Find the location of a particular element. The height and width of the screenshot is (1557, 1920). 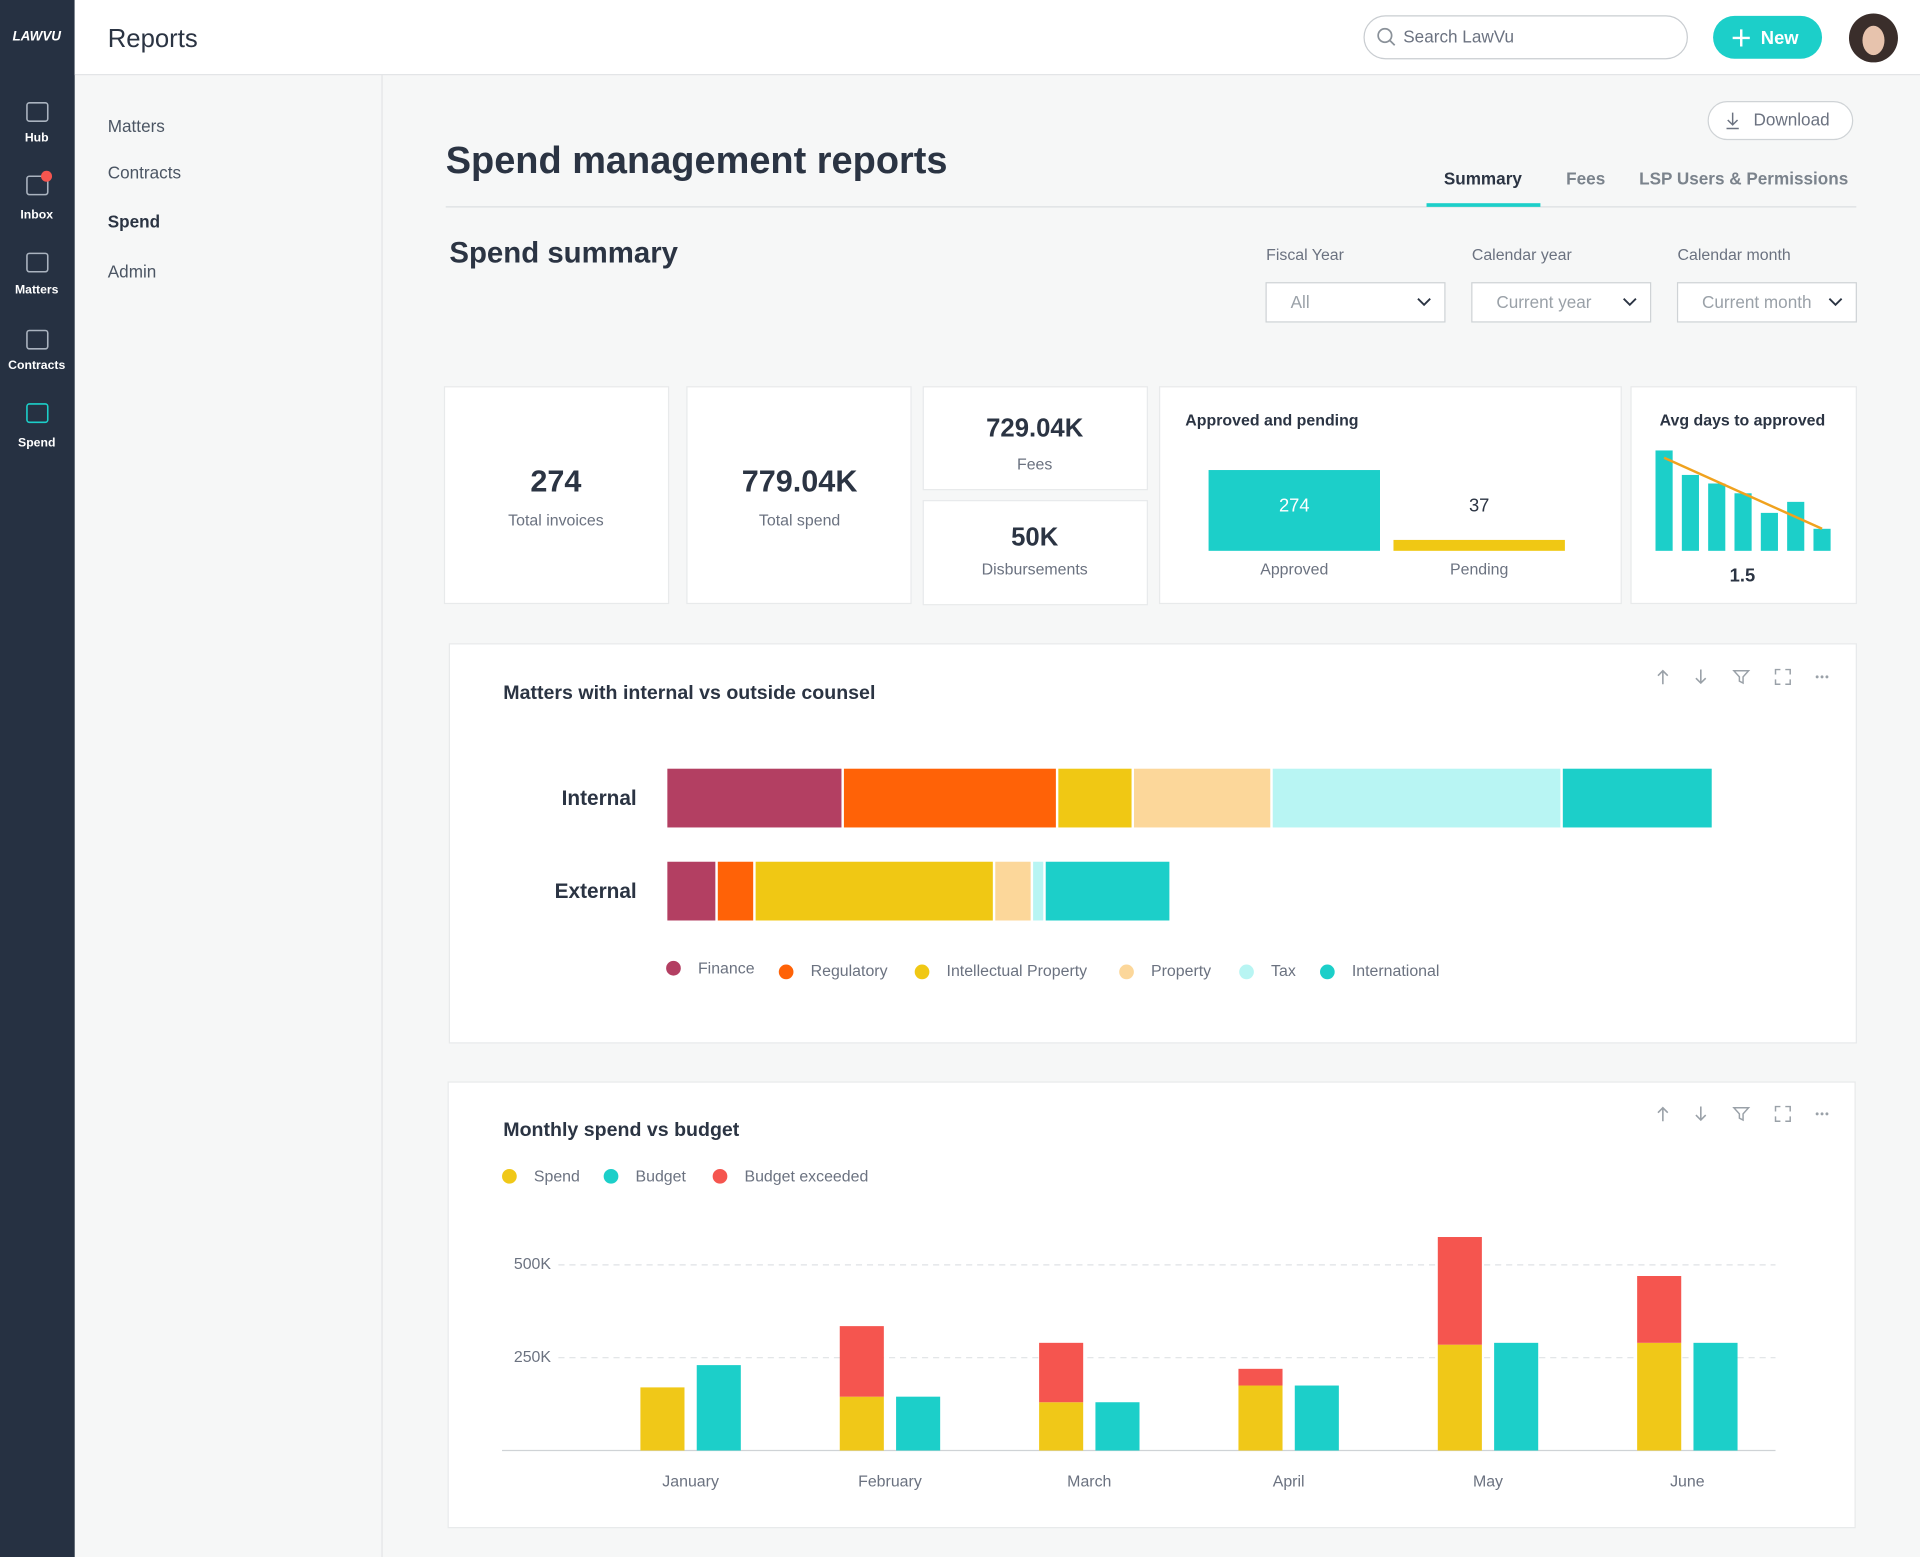

subnav-item: Contracts is located at coordinates (144, 172).